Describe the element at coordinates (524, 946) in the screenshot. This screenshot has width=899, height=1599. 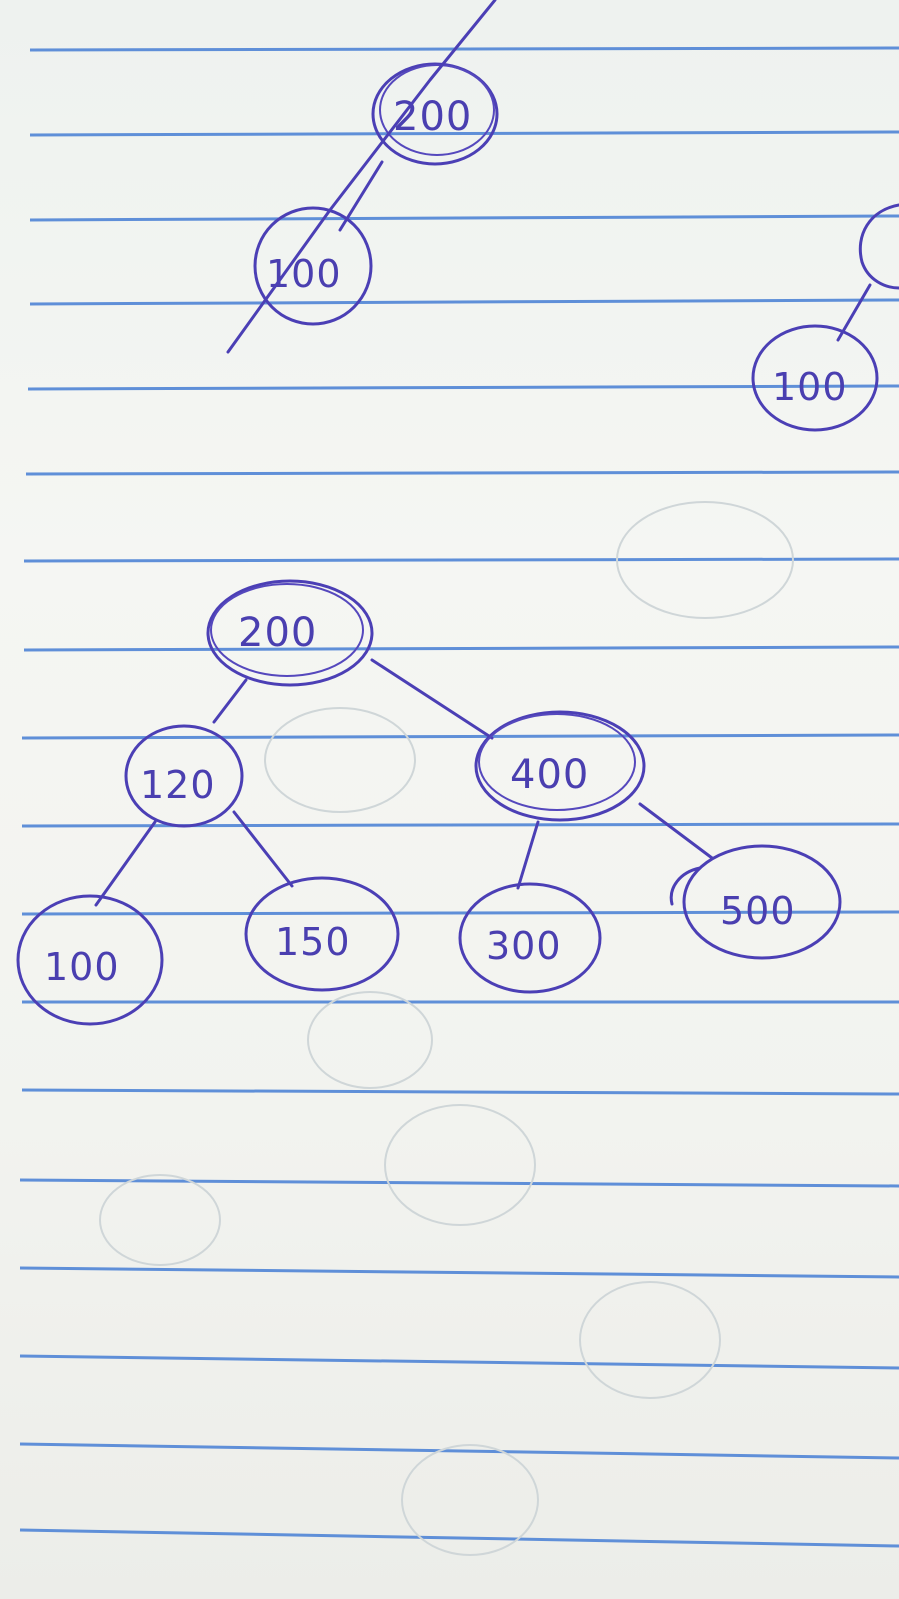
I see `node-300-label: 300` at that location.